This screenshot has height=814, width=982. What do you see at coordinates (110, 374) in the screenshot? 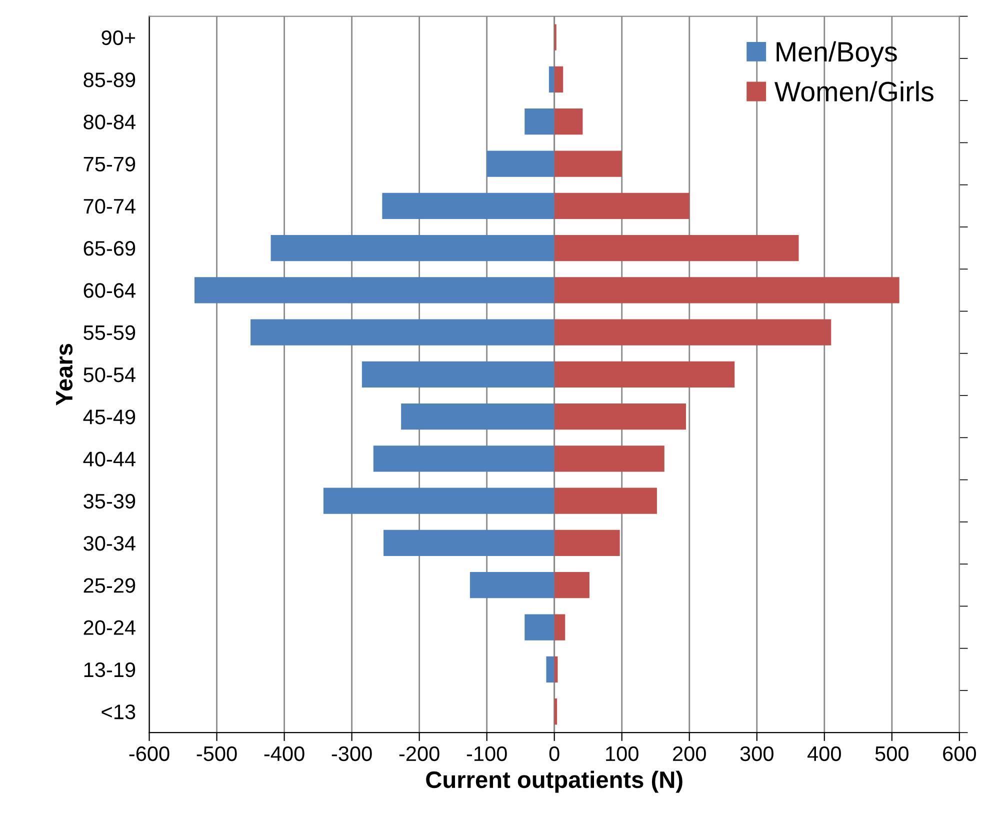
I see `y-tick-label: 50-54` at bounding box center [110, 374].